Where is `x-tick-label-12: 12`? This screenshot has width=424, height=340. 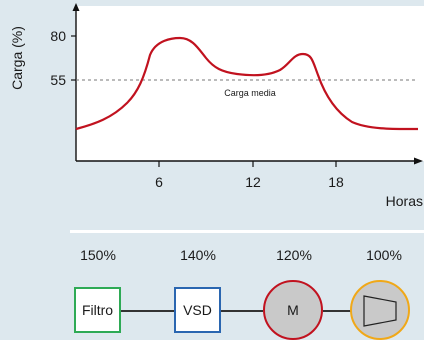 x-tick-label-12: 12 is located at coordinates (253, 182).